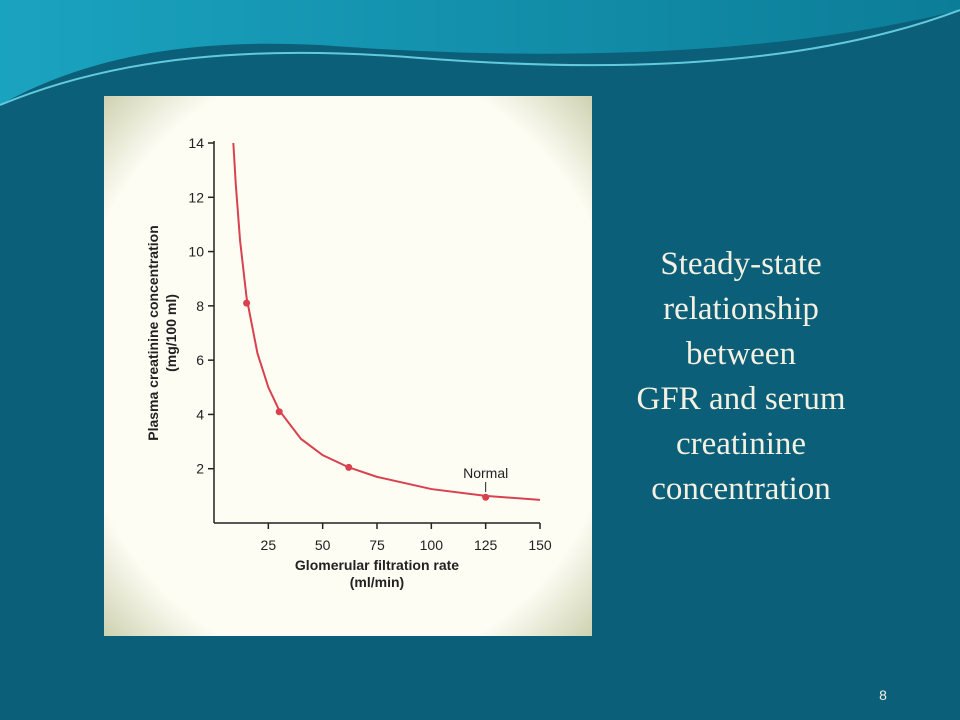  Describe the element at coordinates (200, 469) in the screenshot. I see `y-tick-label: 2` at that location.